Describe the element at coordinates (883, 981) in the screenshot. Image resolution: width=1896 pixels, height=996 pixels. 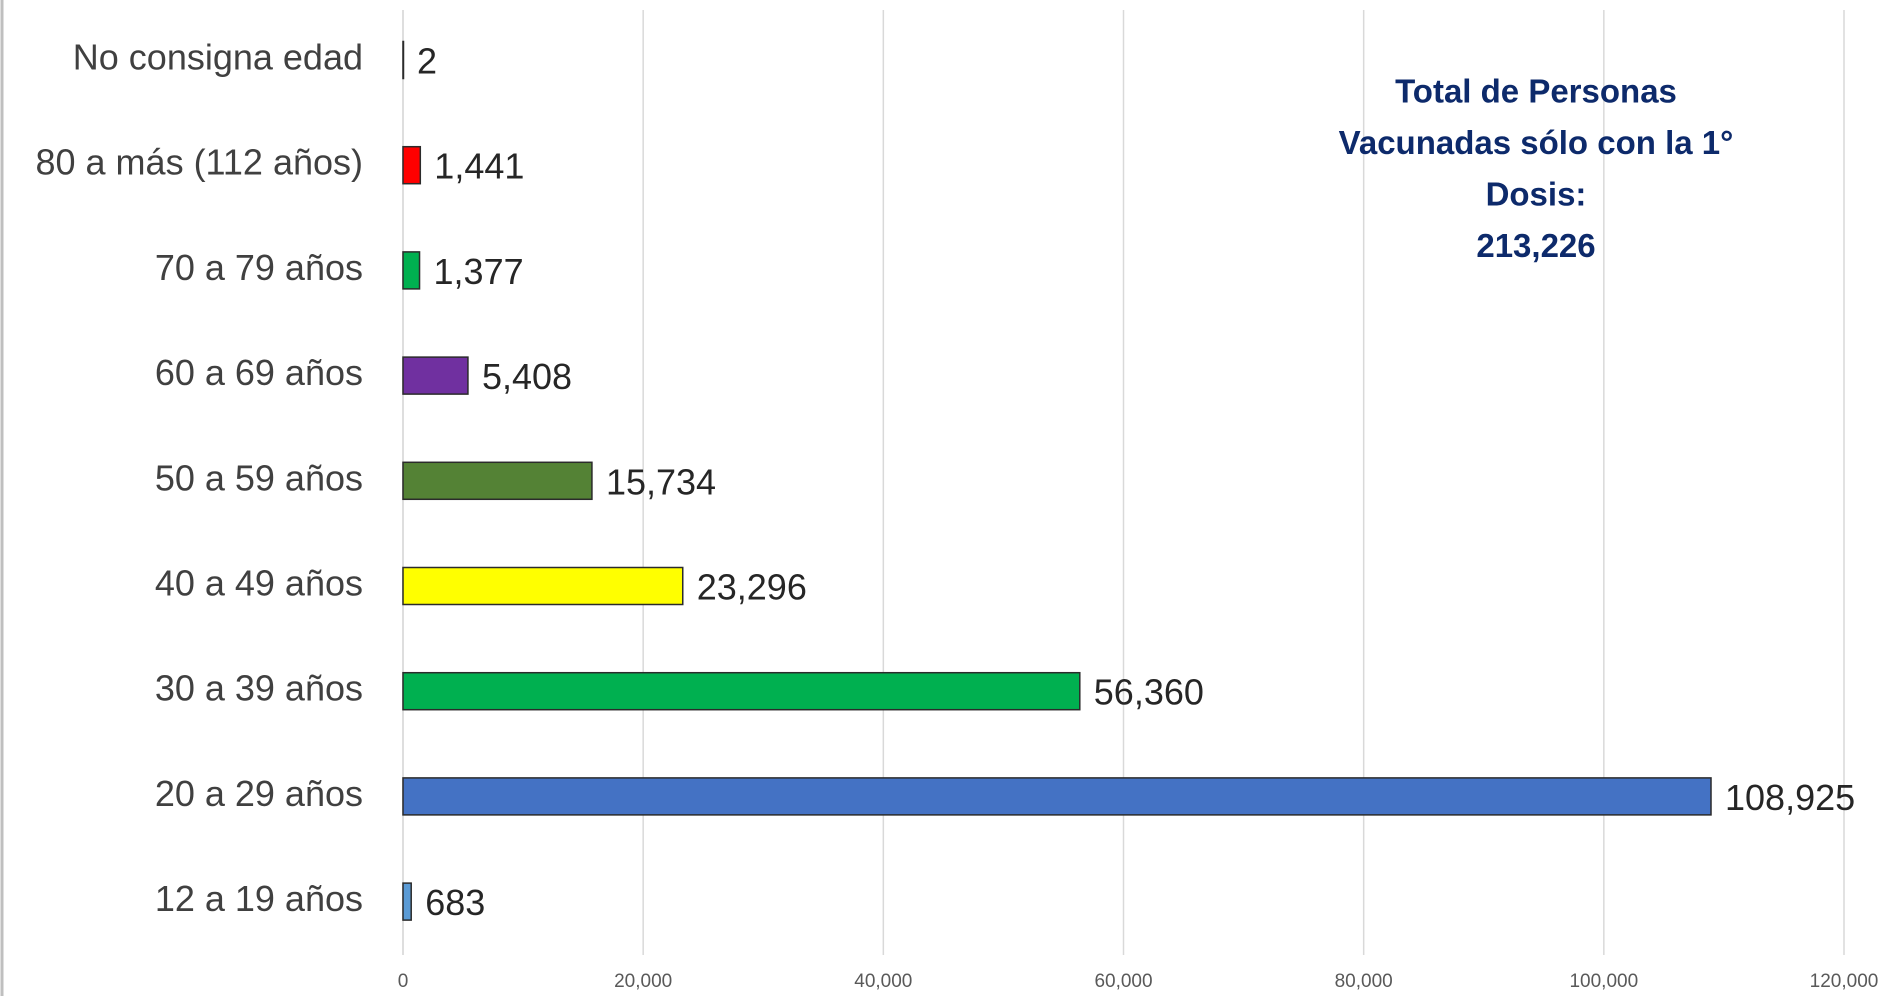
I see `x-tick-label: 40,000` at that location.